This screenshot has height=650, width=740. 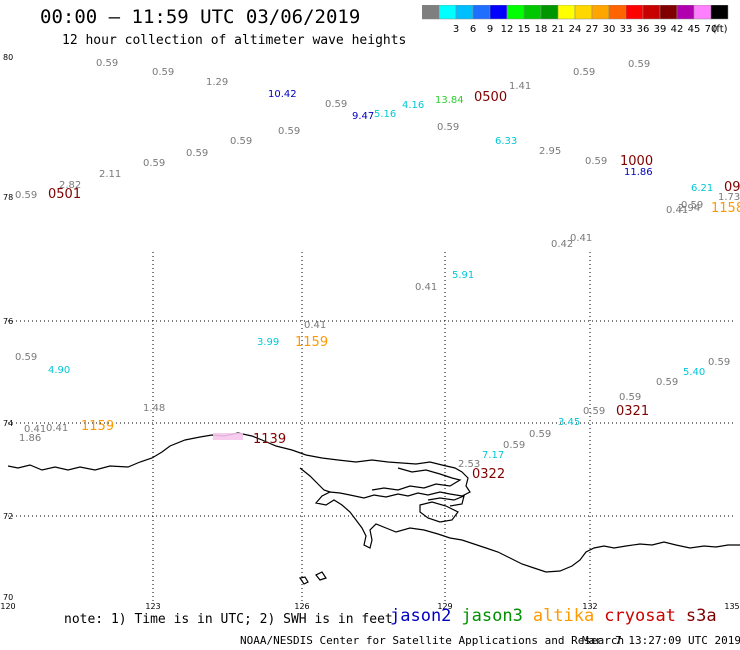 I want to click on wave-height-label: 10.42, so click(x=282, y=94).